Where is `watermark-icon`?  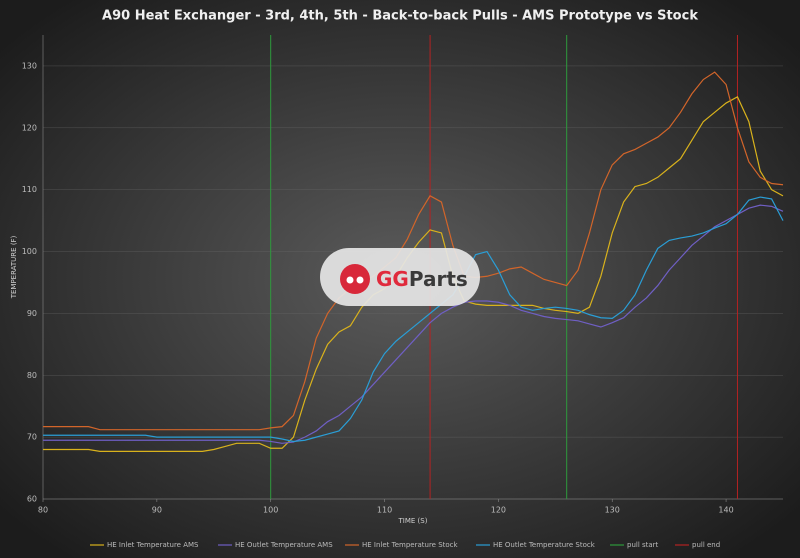
watermark-icon is located at coordinates (355, 279).